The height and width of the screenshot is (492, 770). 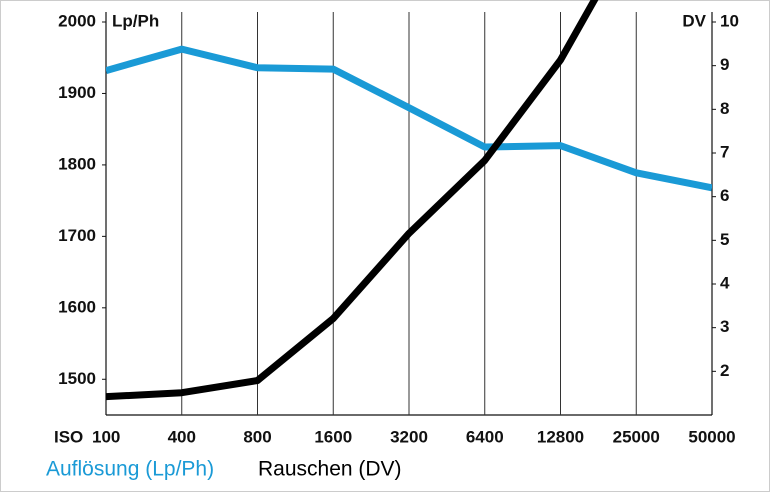 What do you see at coordinates (130, 469) in the screenshot?
I see `legend-entry: Auflösung (Lp/Ph)` at bounding box center [130, 469].